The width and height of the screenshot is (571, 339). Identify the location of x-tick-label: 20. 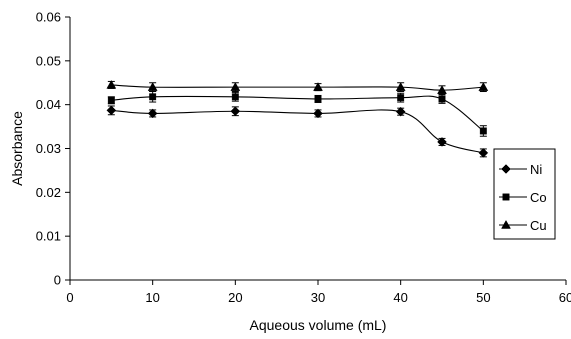
(235, 297).